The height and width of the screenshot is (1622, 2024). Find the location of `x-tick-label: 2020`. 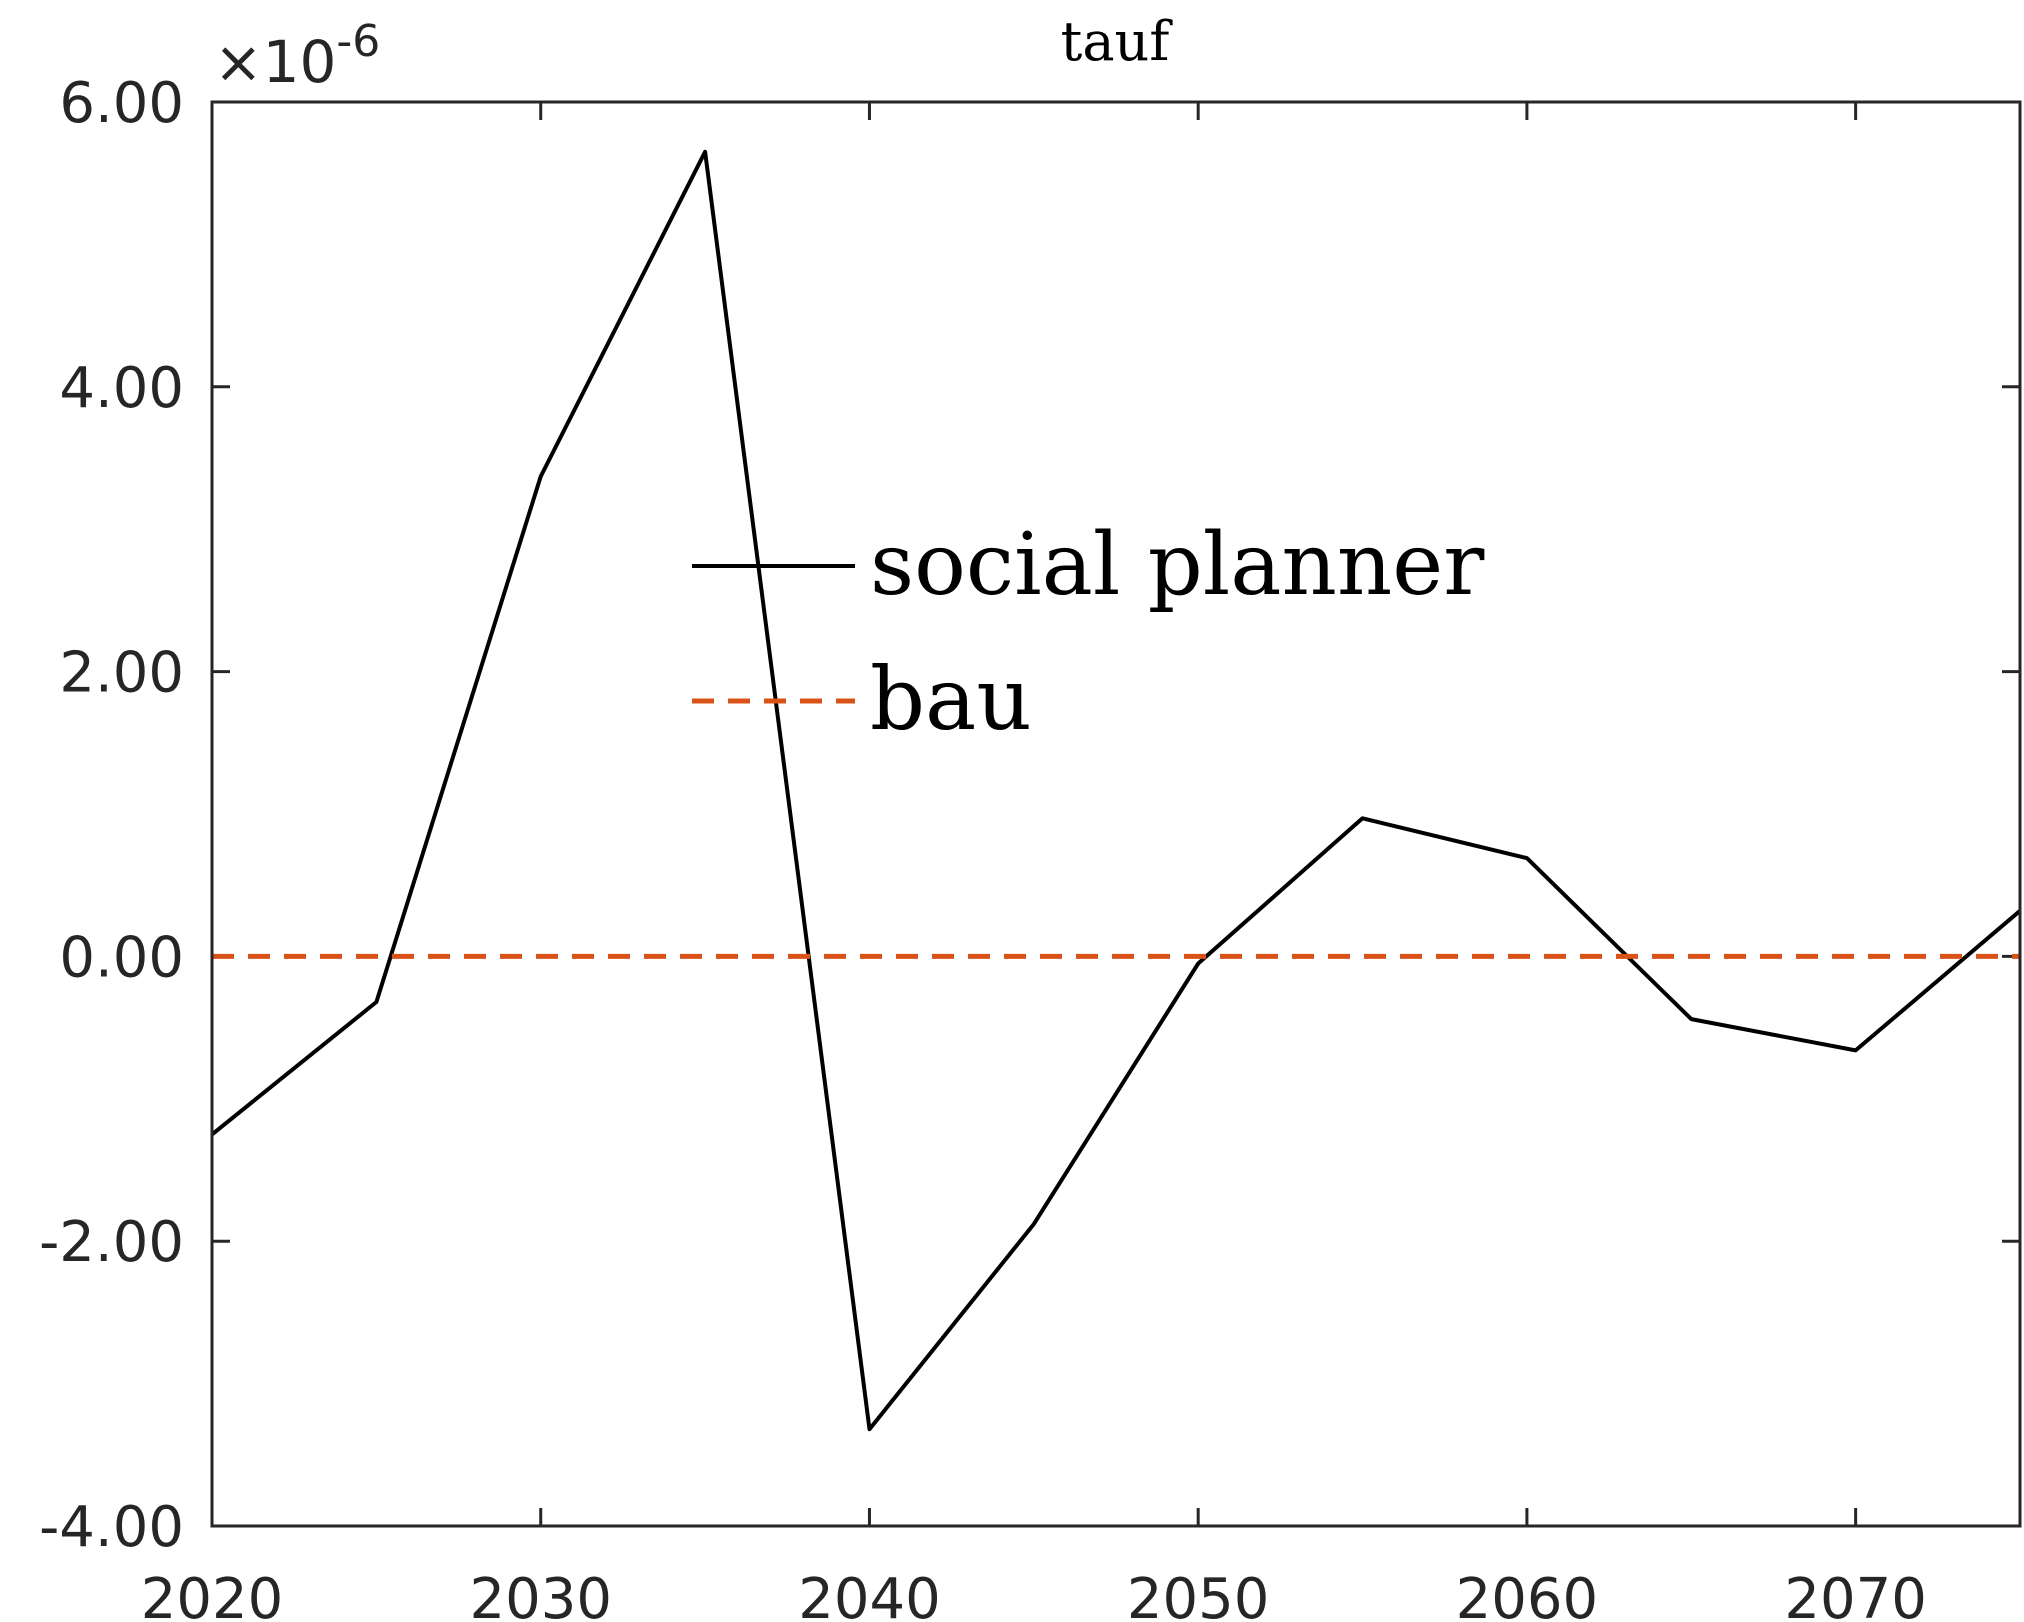

x-tick-label: 2020 is located at coordinates (212, 1594).